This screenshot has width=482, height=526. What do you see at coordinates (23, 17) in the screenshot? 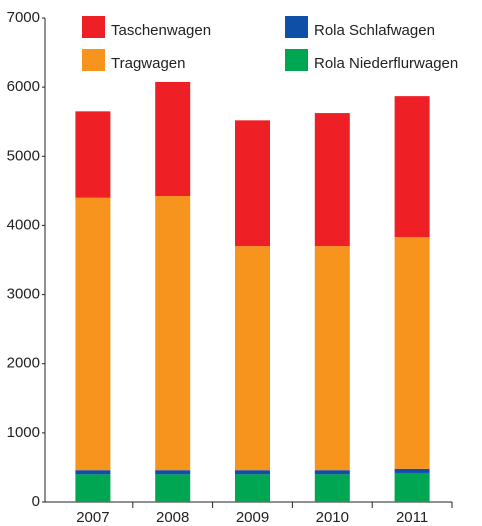
I see `y-tick-label: 7000` at bounding box center [23, 17].